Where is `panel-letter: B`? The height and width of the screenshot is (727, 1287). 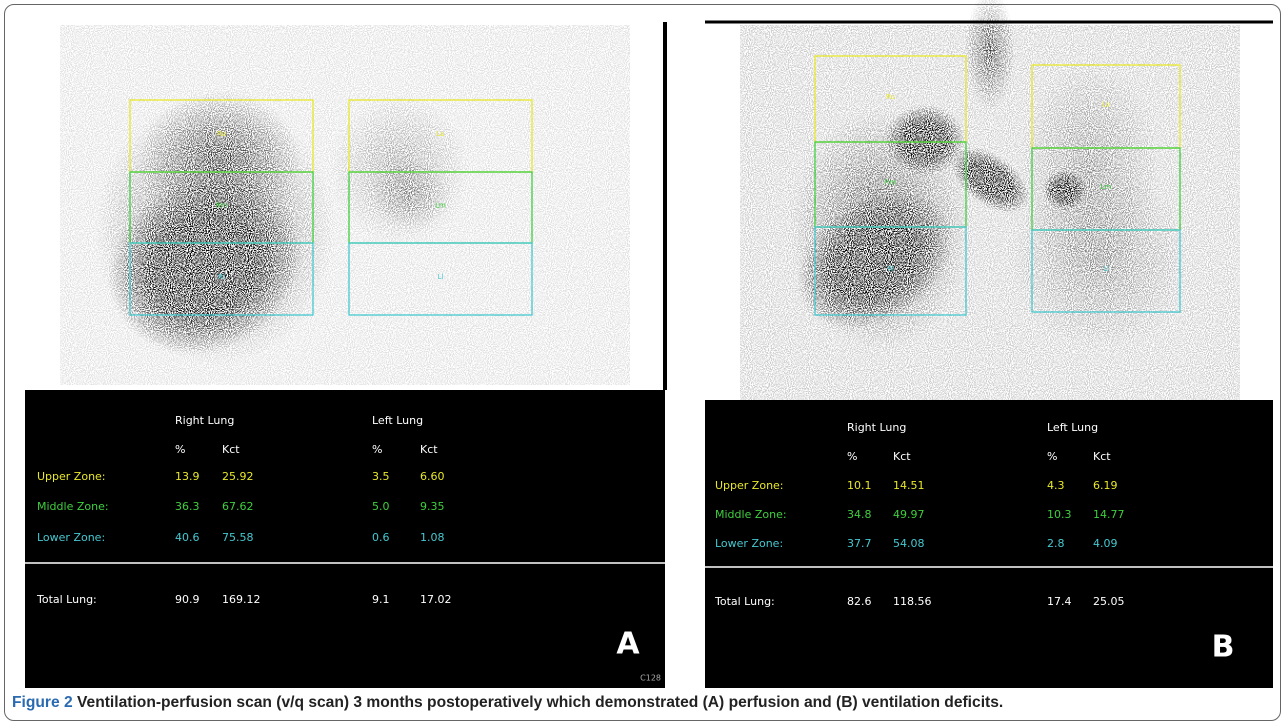 panel-letter: B is located at coordinates (1223, 647).